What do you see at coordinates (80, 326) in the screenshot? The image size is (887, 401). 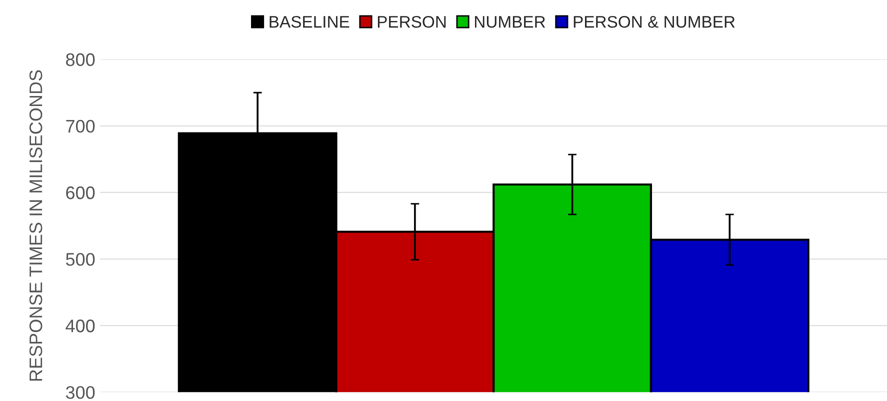 I see `y-tick-label: 400` at bounding box center [80, 326].